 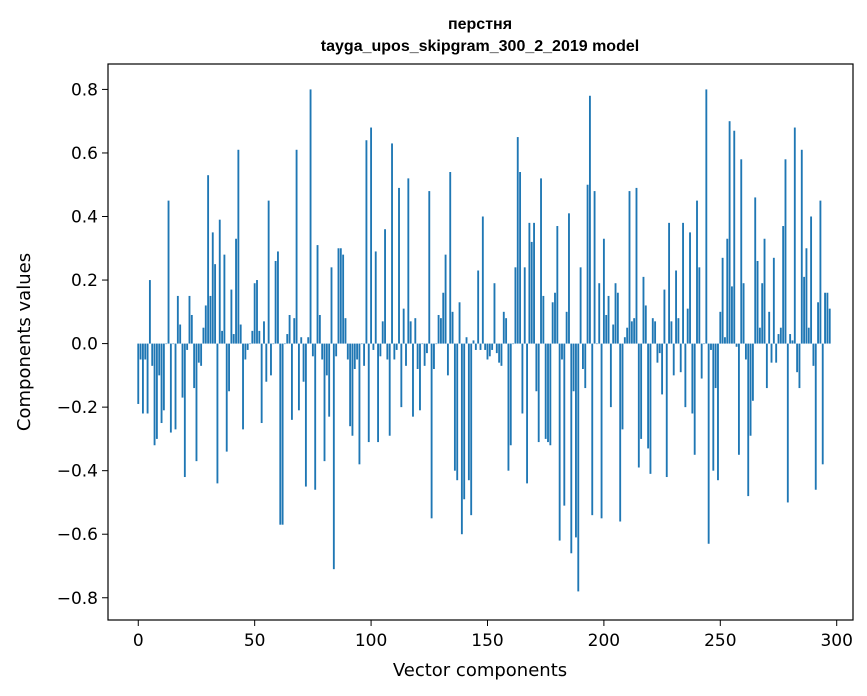 I want to click on y-tick-label: −0.8, so click(x=77, y=599).